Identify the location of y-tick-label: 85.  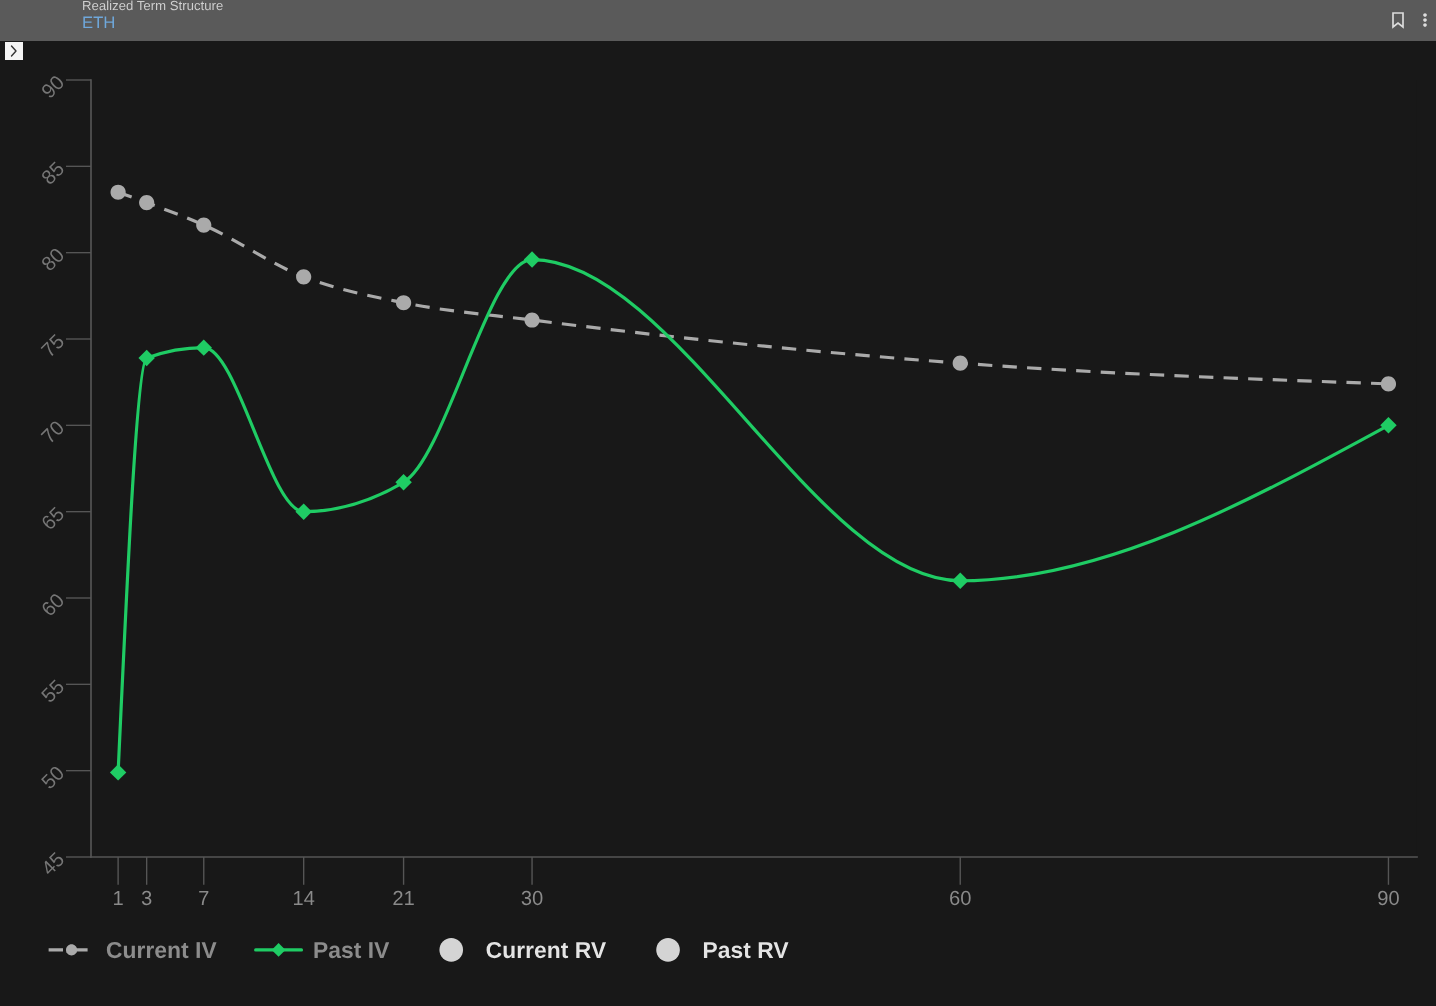
(53, 173).